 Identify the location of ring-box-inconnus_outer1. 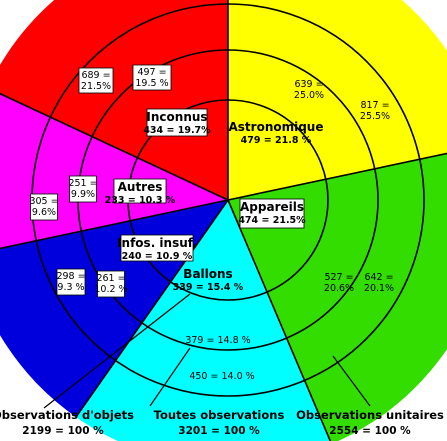
(152, 77).